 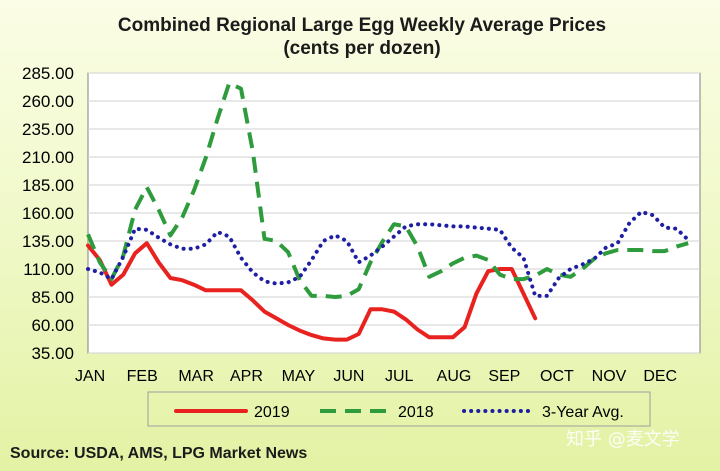 I want to click on y-tick-label: 210.00, so click(x=48, y=157).